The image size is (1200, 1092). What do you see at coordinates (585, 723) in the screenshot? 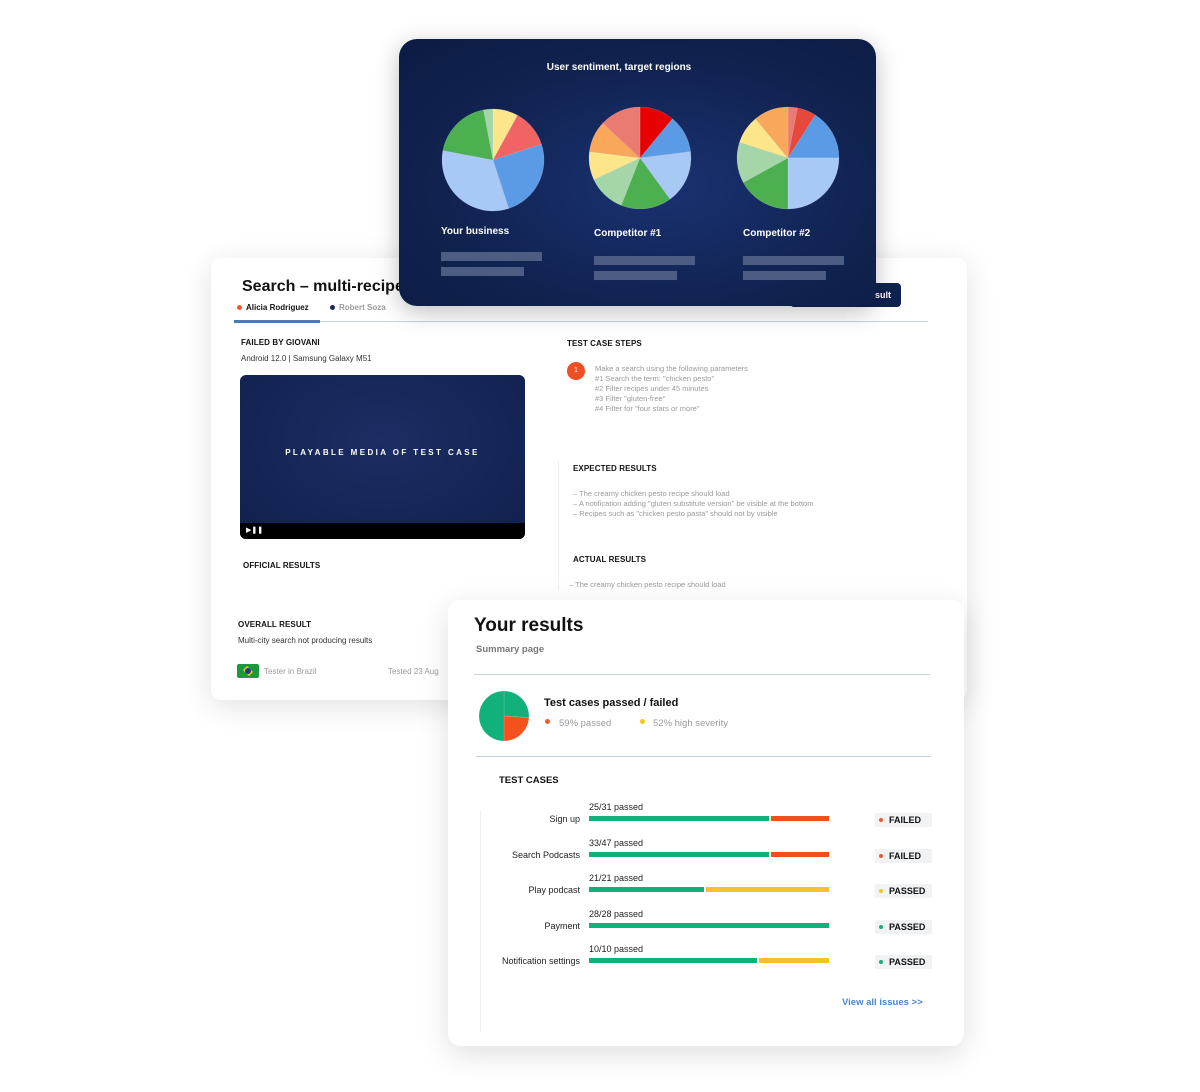
I see `legend-passed: 59% passed` at bounding box center [585, 723].